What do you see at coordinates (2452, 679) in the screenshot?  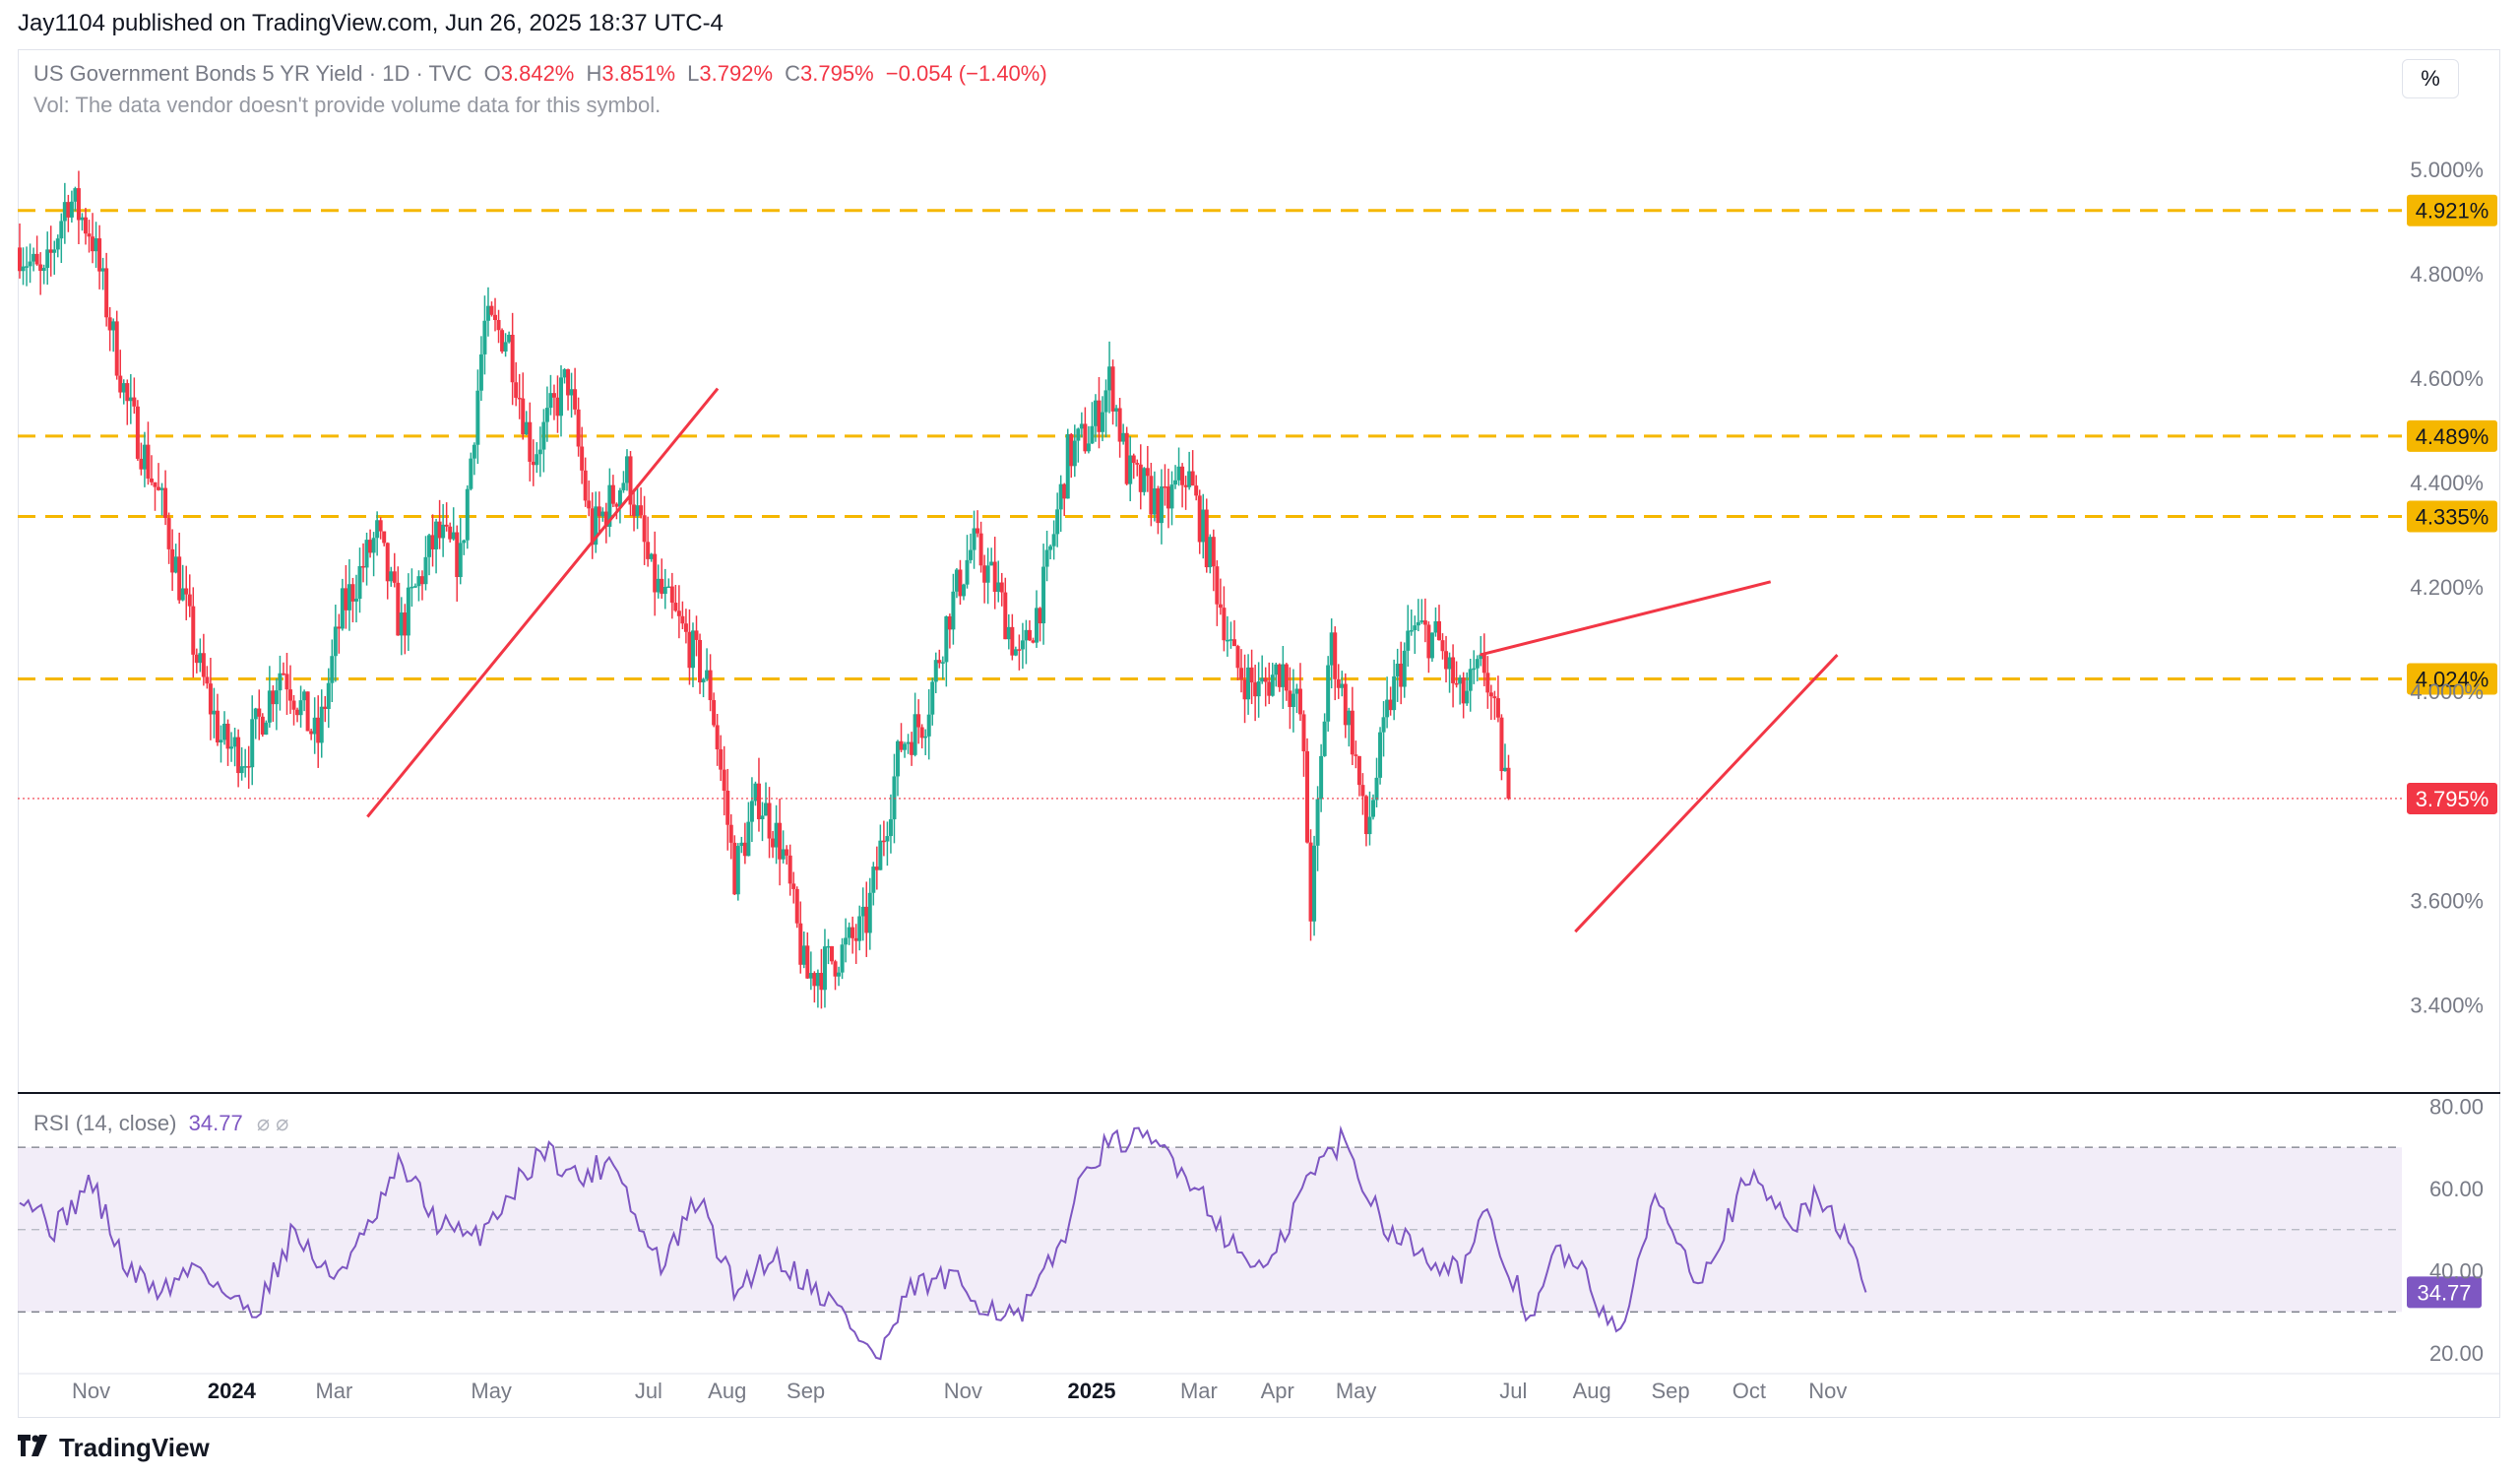 I see `level-price-tag` at bounding box center [2452, 679].